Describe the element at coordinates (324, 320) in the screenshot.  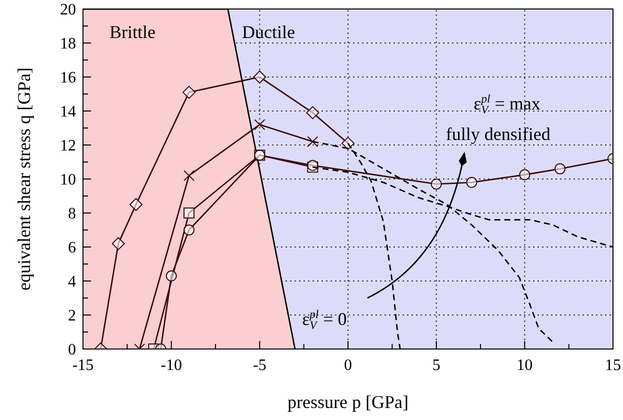
I see `annotation: ε$_{V}$$^{pl}$ = 0` at that location.